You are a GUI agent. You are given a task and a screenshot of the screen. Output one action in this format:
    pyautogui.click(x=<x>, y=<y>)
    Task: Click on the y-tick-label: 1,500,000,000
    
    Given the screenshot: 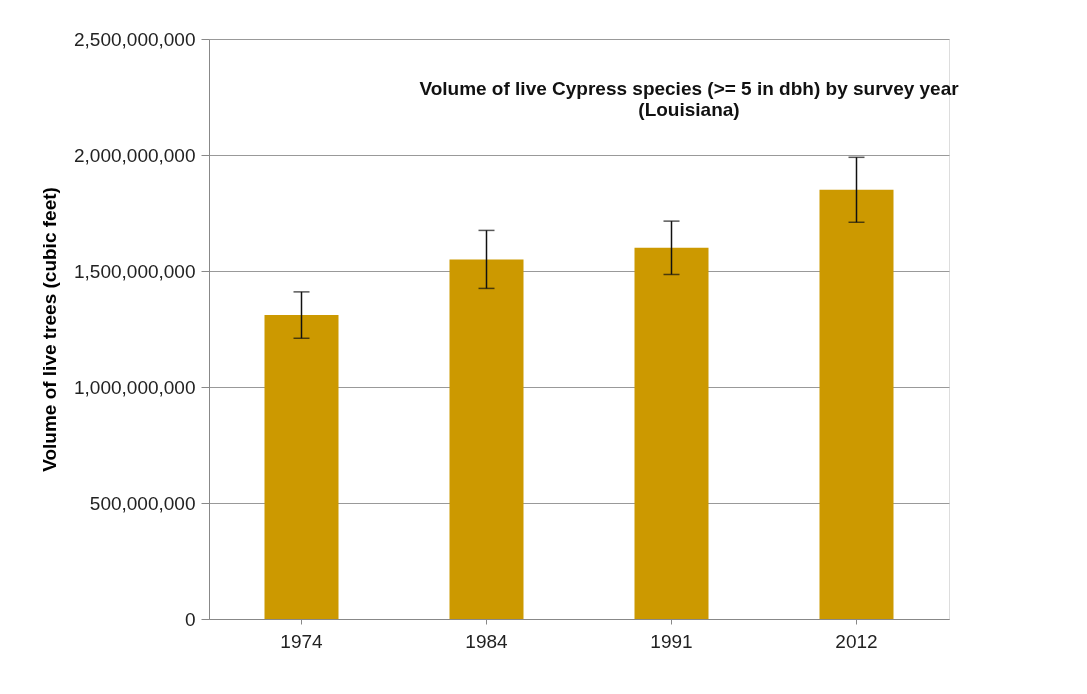 What is the action you would take?
    pyautogui.click(x=134, y=271)
    